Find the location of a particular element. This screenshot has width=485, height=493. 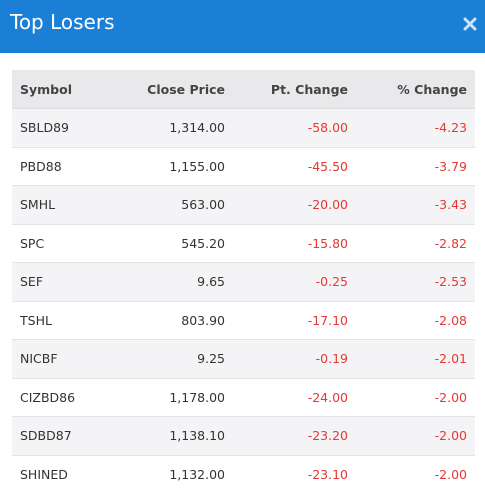

table-cell: PBD88 is located at coordinates (62, 166).